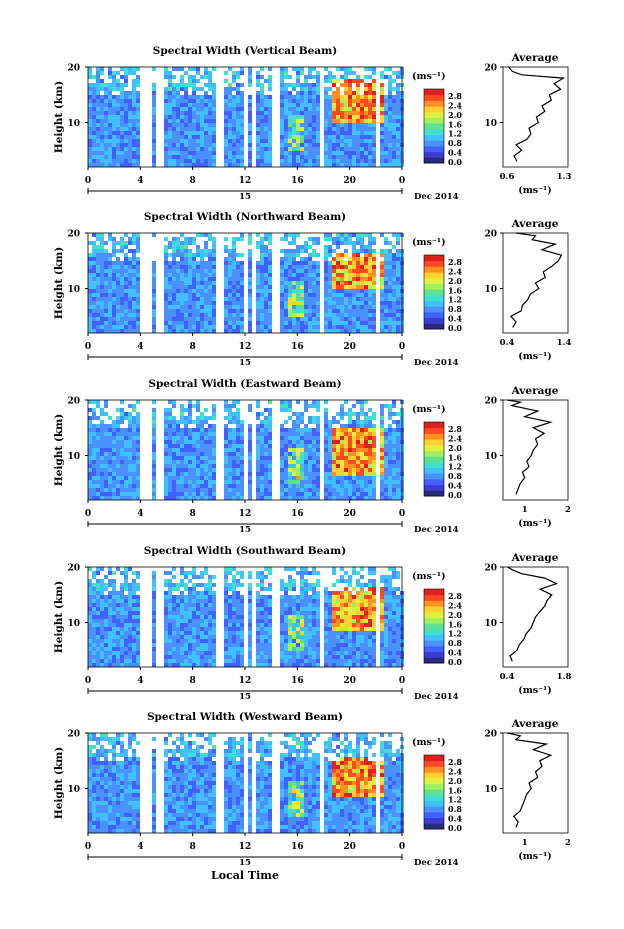  Describe the element at coordinates (455, 281) in the screenshot. I see `colorbar-tick-label: 2.0` at that location.